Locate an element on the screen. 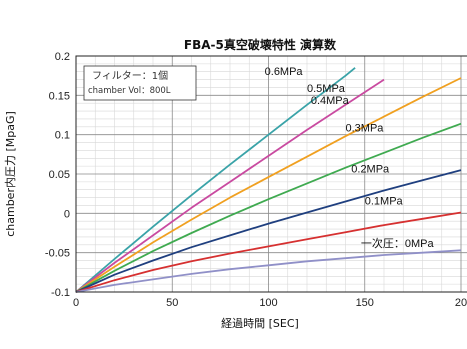  y-tick-label: 0.2 is located at coordinates (62, 57).